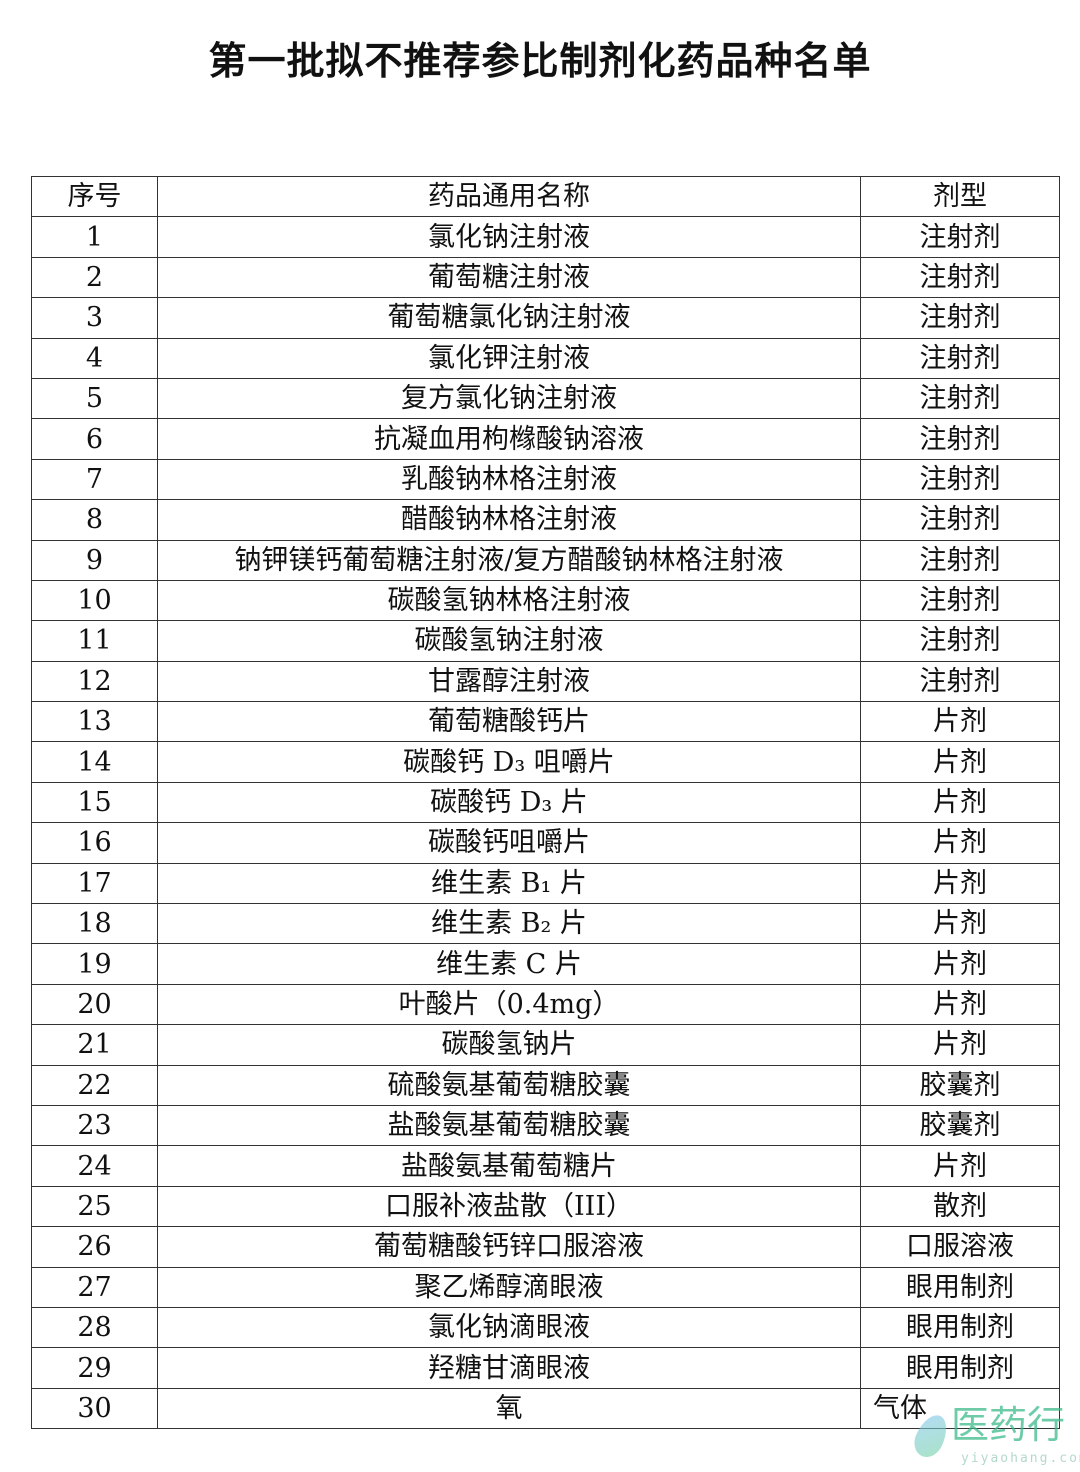 Image resolution: width=1080 pixels, height=1472 pixels. Describe the element at coordinates (509, 1004) in the screenshot. I see `cell-drug-name: 叶酸片（0.4mg）` at that location.